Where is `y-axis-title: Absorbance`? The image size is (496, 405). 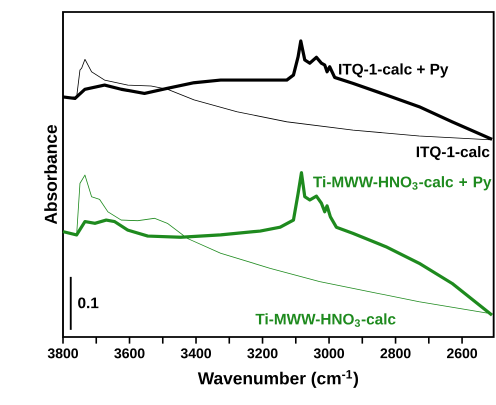
y-axis-title: Absorbance is located at coordinates (50, 174).